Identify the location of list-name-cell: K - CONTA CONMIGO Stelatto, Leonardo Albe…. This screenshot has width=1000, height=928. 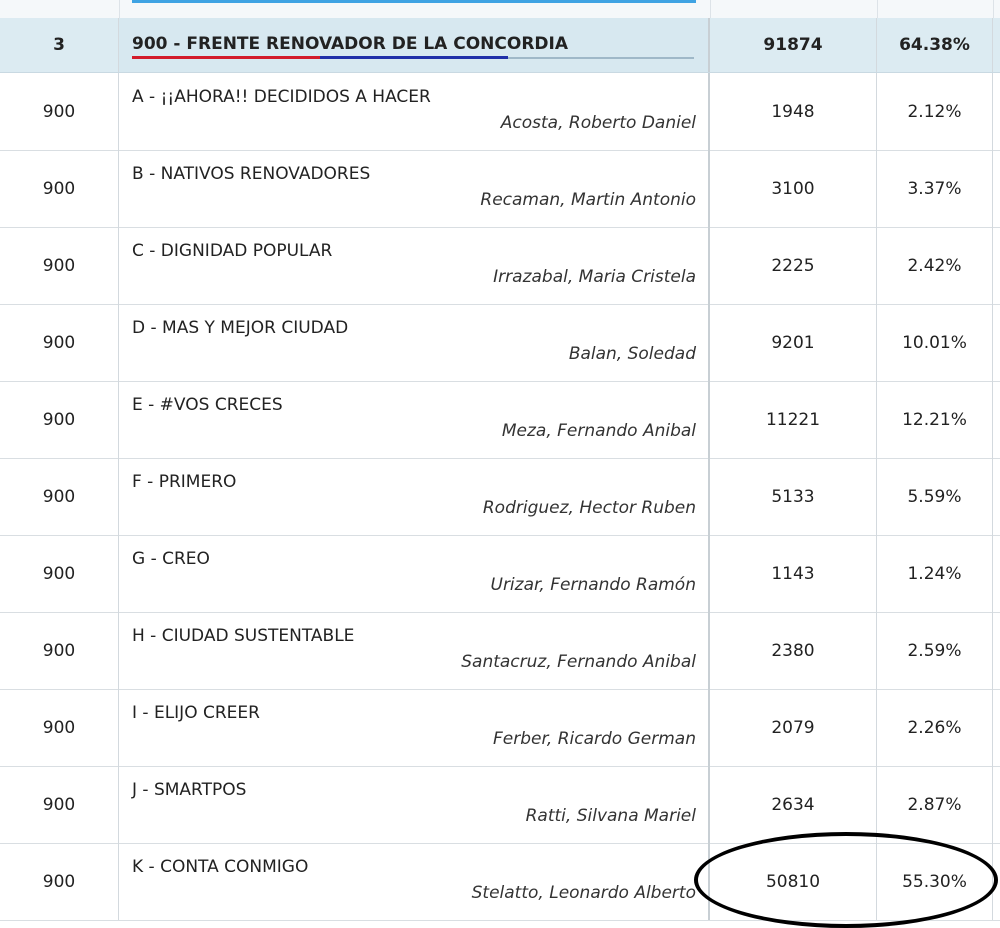
(414, 881).